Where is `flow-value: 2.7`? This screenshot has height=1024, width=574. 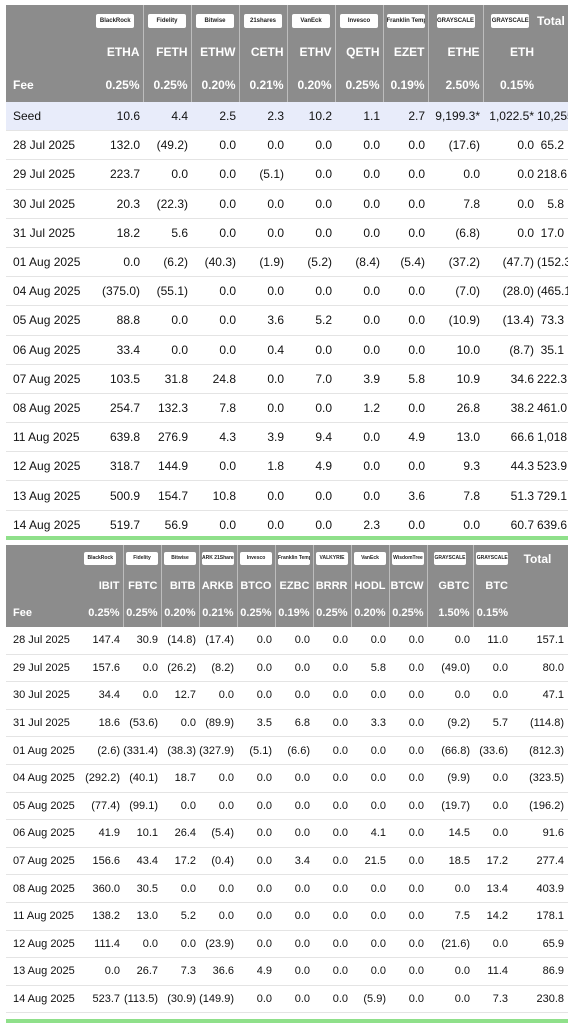 flow-value: 2.7 is located at coordinates (405, 117).